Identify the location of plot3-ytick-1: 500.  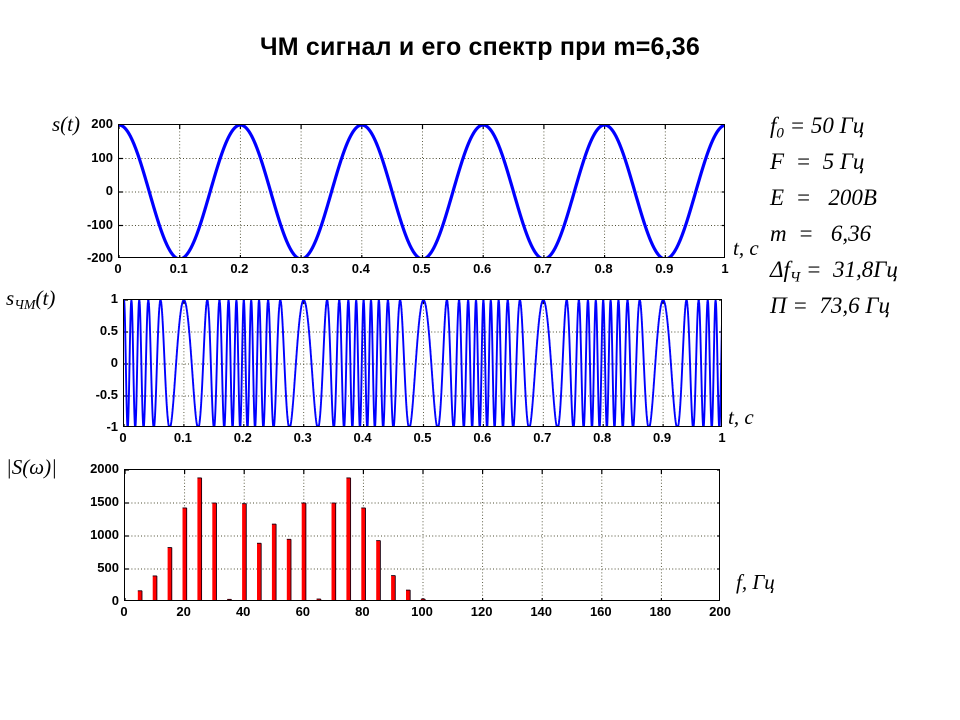
(108, 567).